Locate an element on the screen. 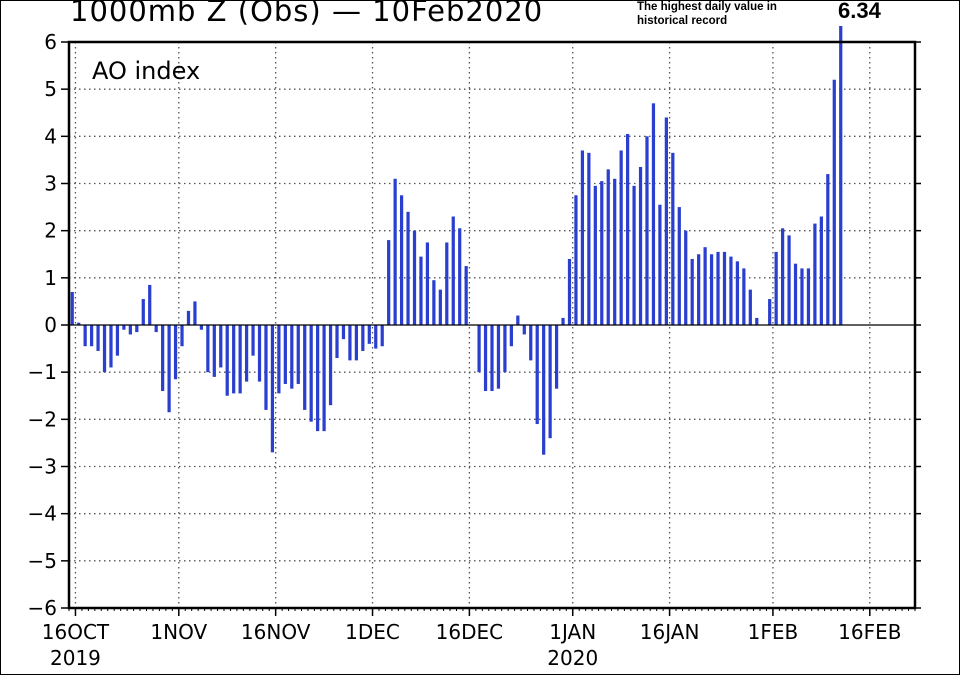 The image size is (960, 675). x-tick-label: 1JAN is located at coordinates (572, 632).